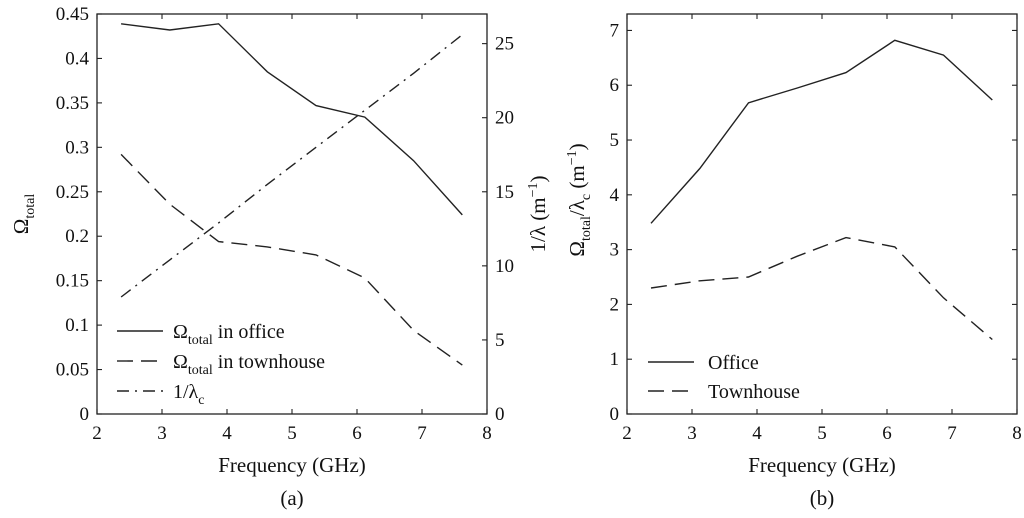  I want to click on y-tick-label: 0.15, so click(72, 281).